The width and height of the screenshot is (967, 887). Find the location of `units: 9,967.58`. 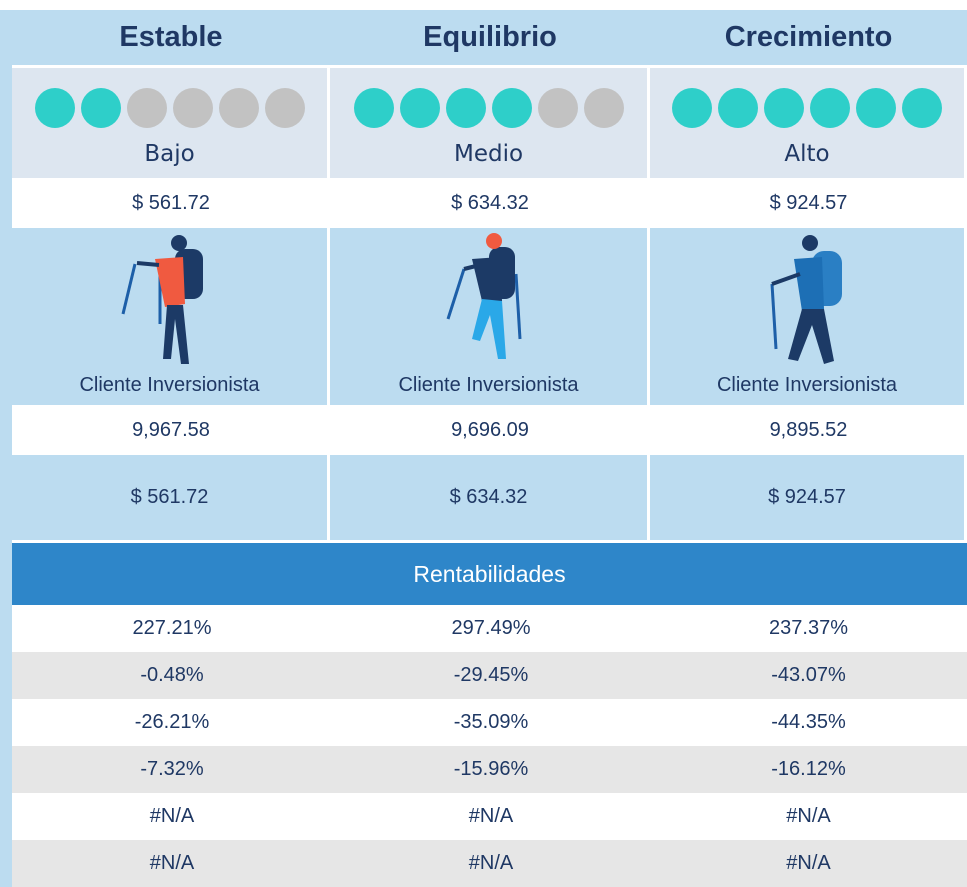

units: 9,967.58 is located at coordinates (171, 429).